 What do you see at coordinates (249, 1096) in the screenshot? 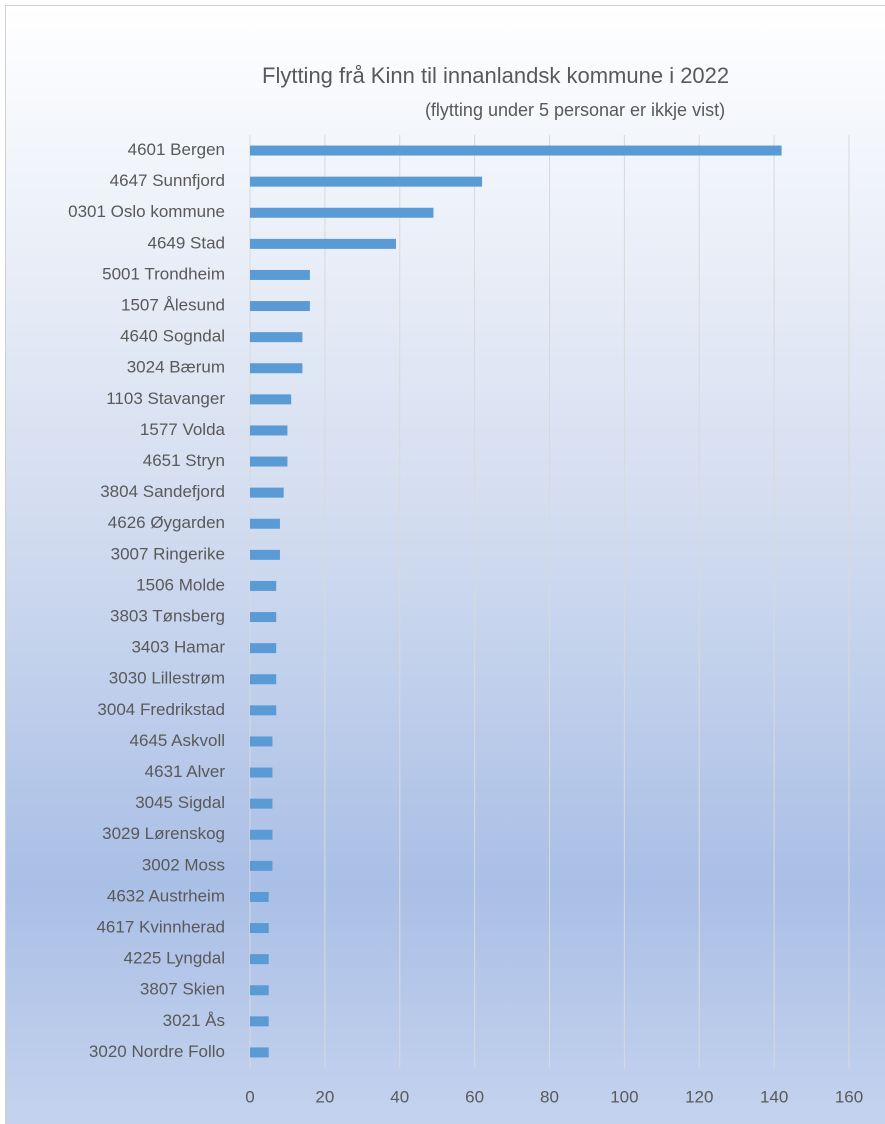
I see `x-tick-label: 0` at bounding box center [249, 1096].